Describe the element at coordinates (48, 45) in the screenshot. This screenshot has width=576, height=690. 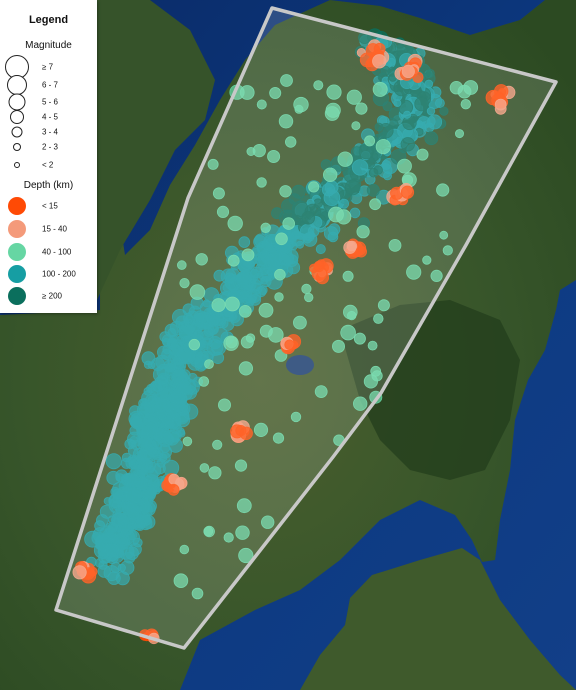
I see `magnitude-heading: Magnitude` at that location.